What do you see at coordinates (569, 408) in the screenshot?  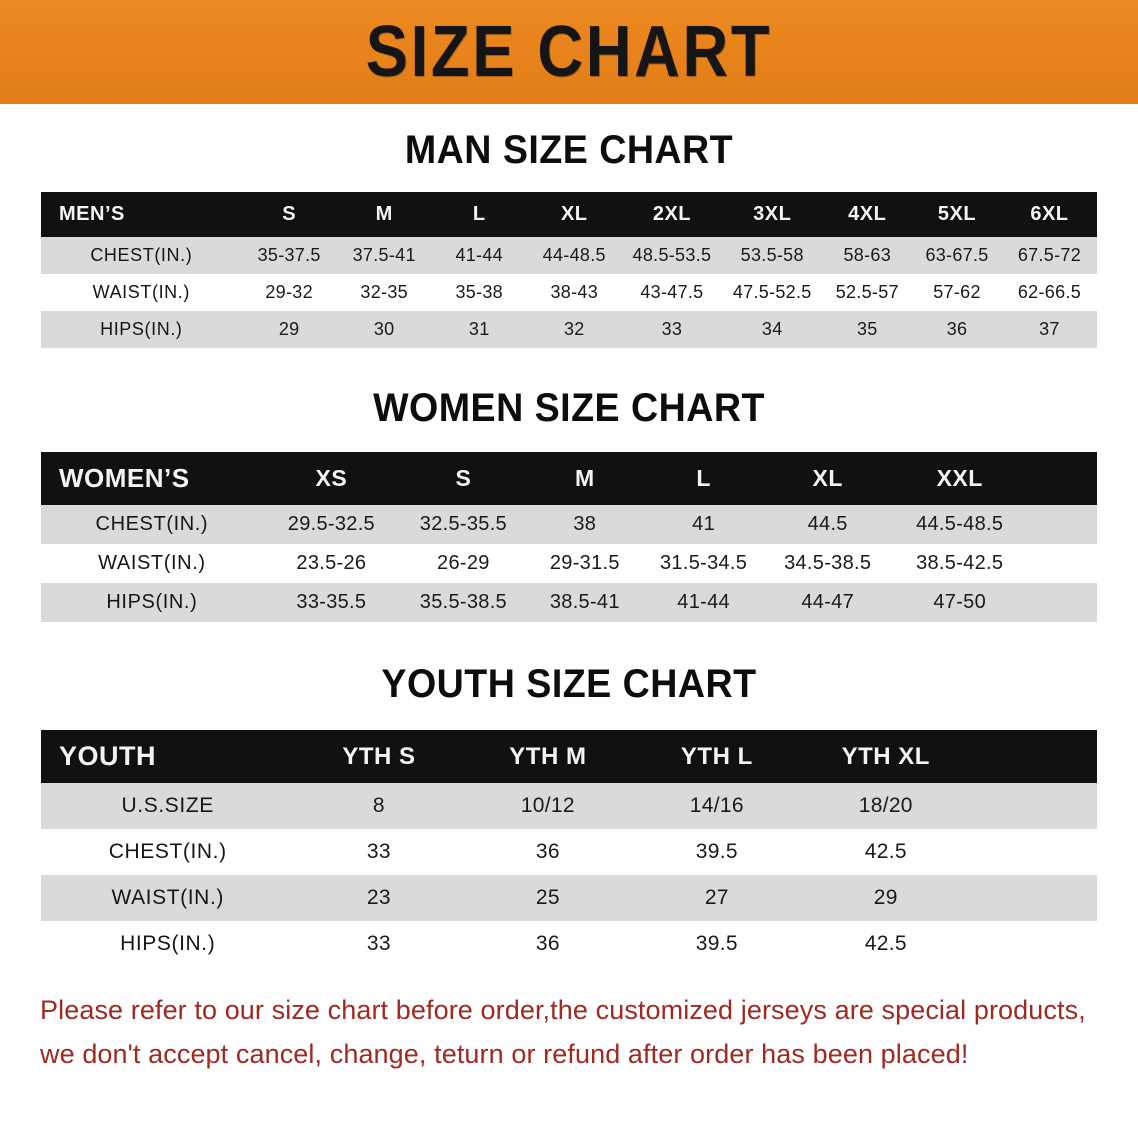 I see `women-section-title: WOMEN SIZE CHART` at bounding box center [569, 408].